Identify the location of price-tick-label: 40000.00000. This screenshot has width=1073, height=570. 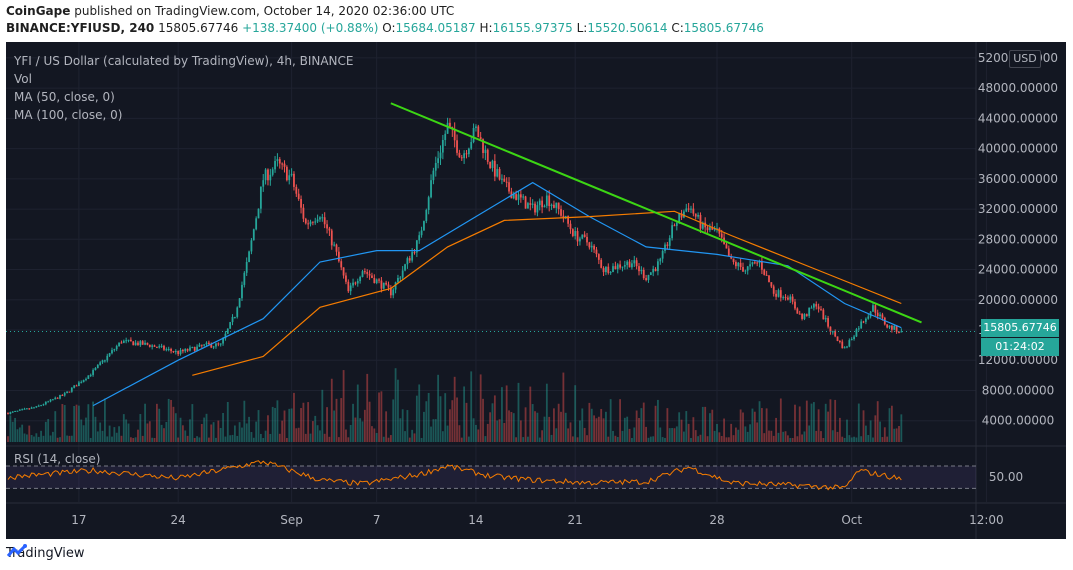
(1018, 149).